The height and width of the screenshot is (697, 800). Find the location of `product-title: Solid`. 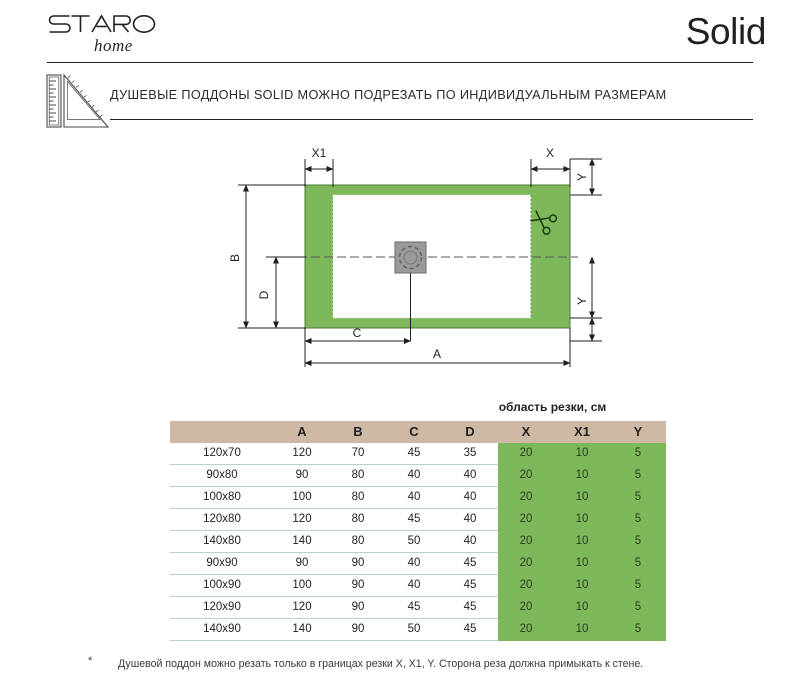

product-title: Solid is located at coordinates (726, 31).